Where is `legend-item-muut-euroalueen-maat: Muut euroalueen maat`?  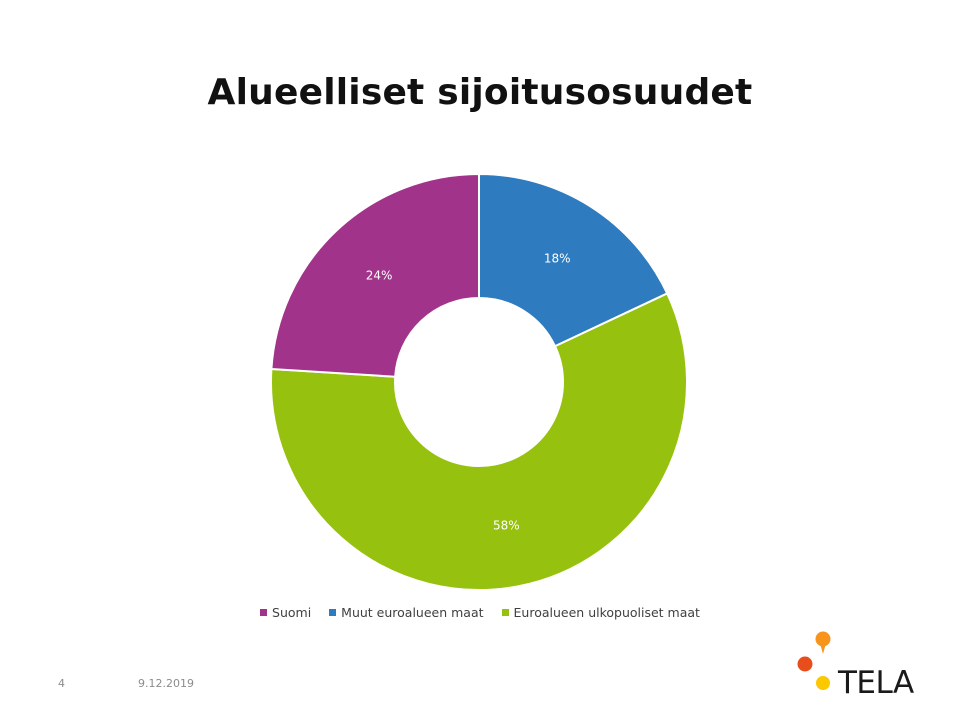 legend-item-muut-euroalueen-maat: Muut euroalueen maat is located at coordinates (406, 612).